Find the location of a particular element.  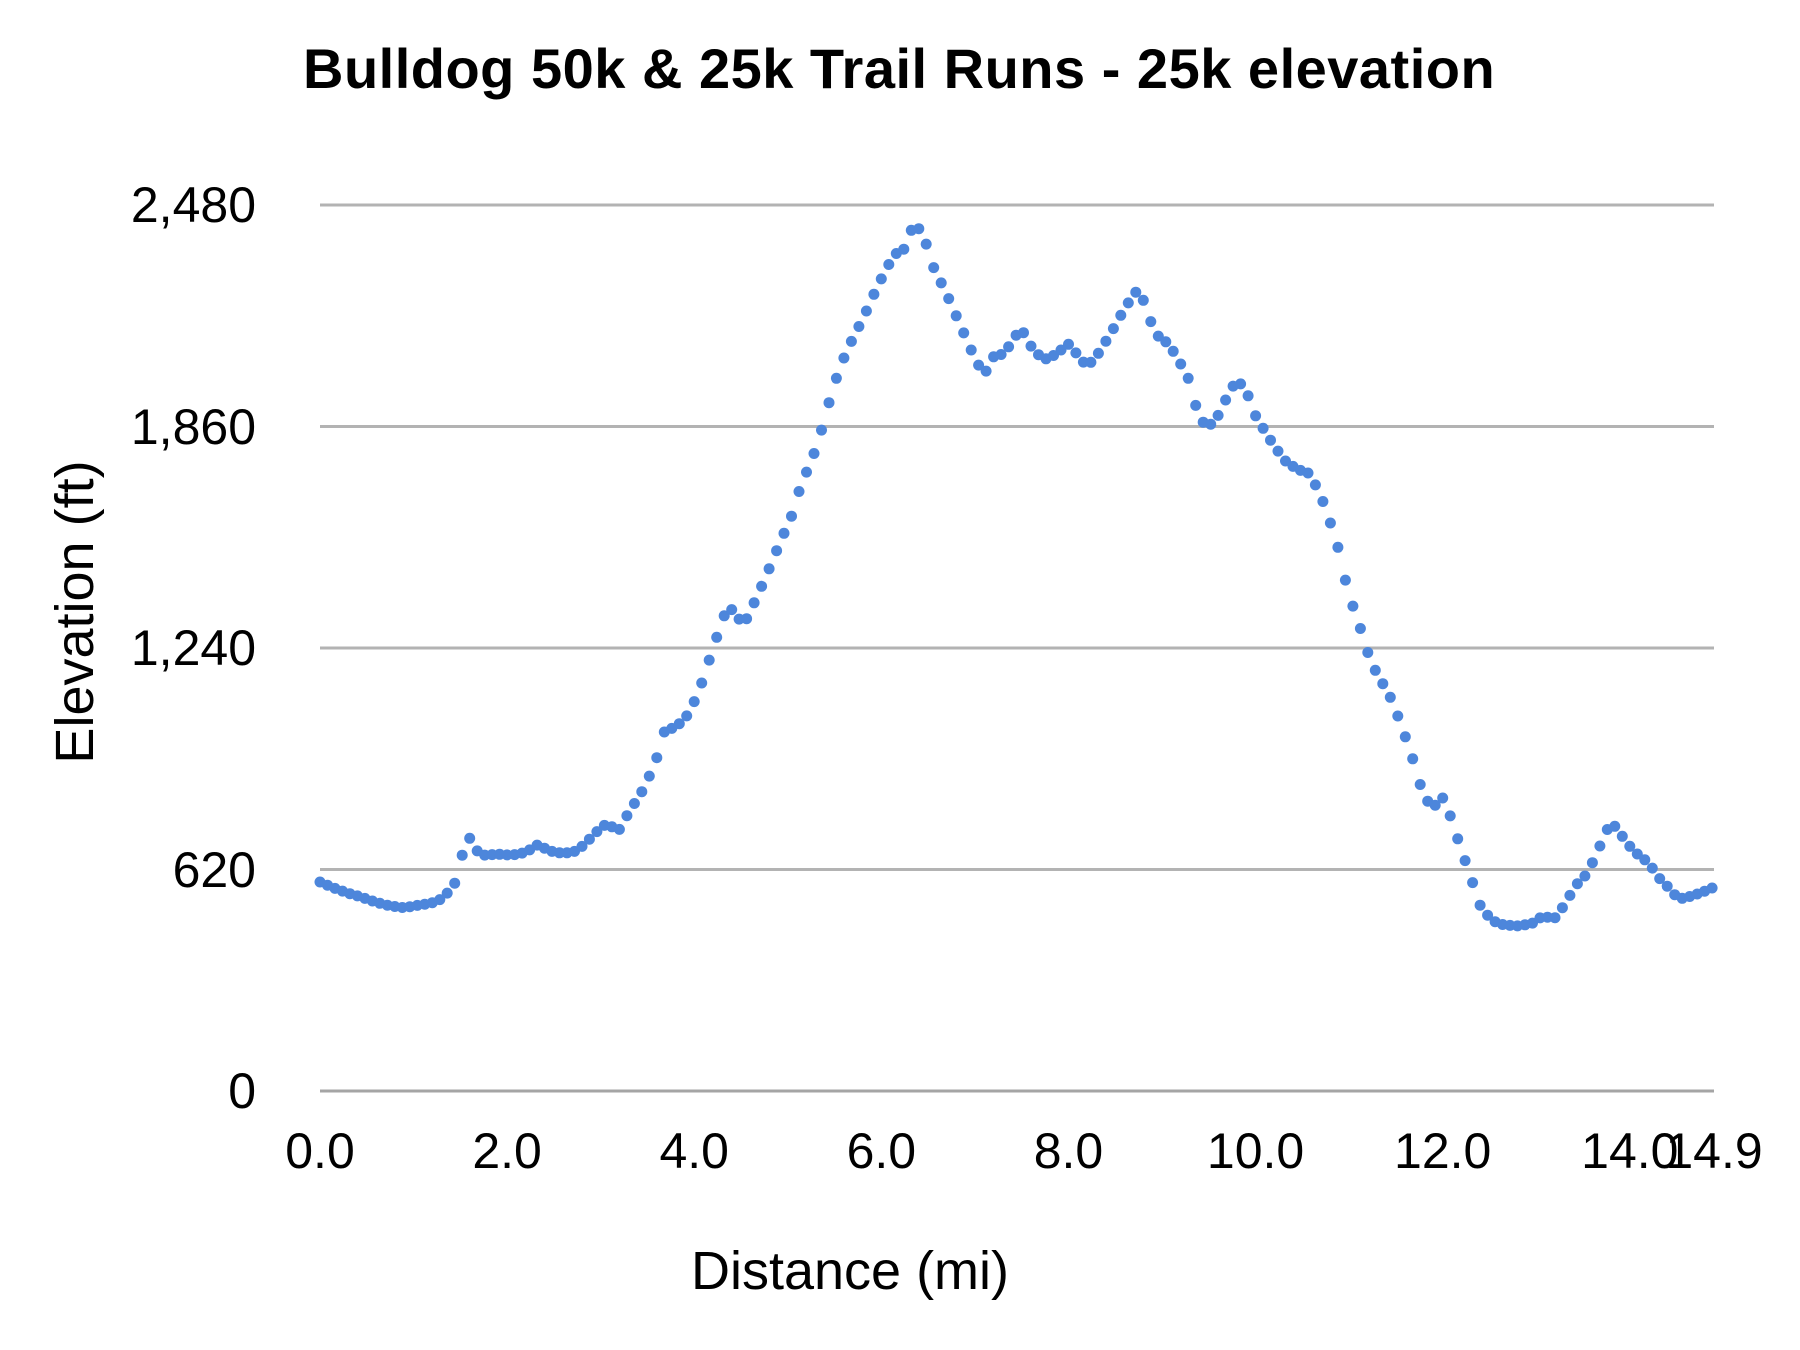

x-tick-label: 4.0 is located at coordinates (694, 1151).